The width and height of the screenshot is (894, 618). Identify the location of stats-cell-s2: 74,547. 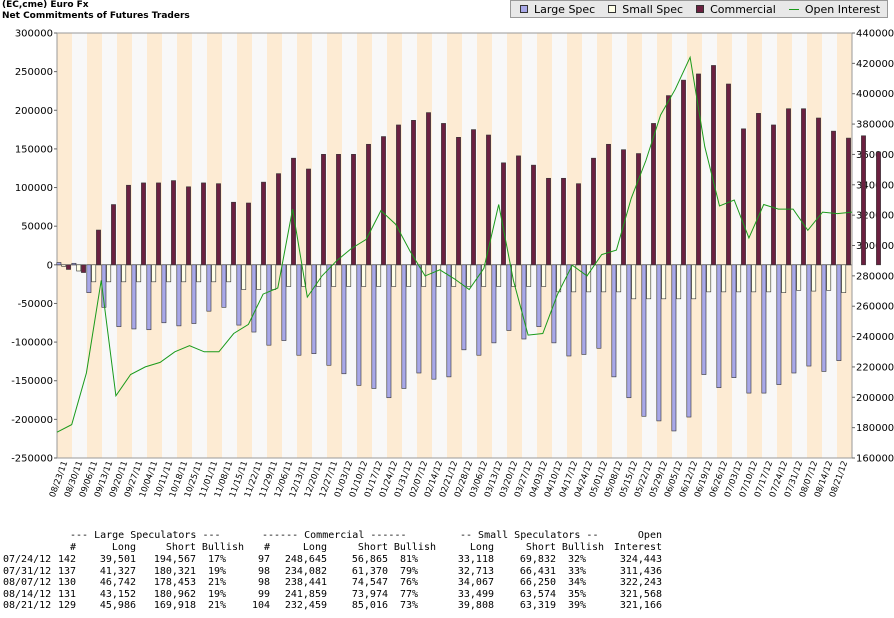
(369, 582).